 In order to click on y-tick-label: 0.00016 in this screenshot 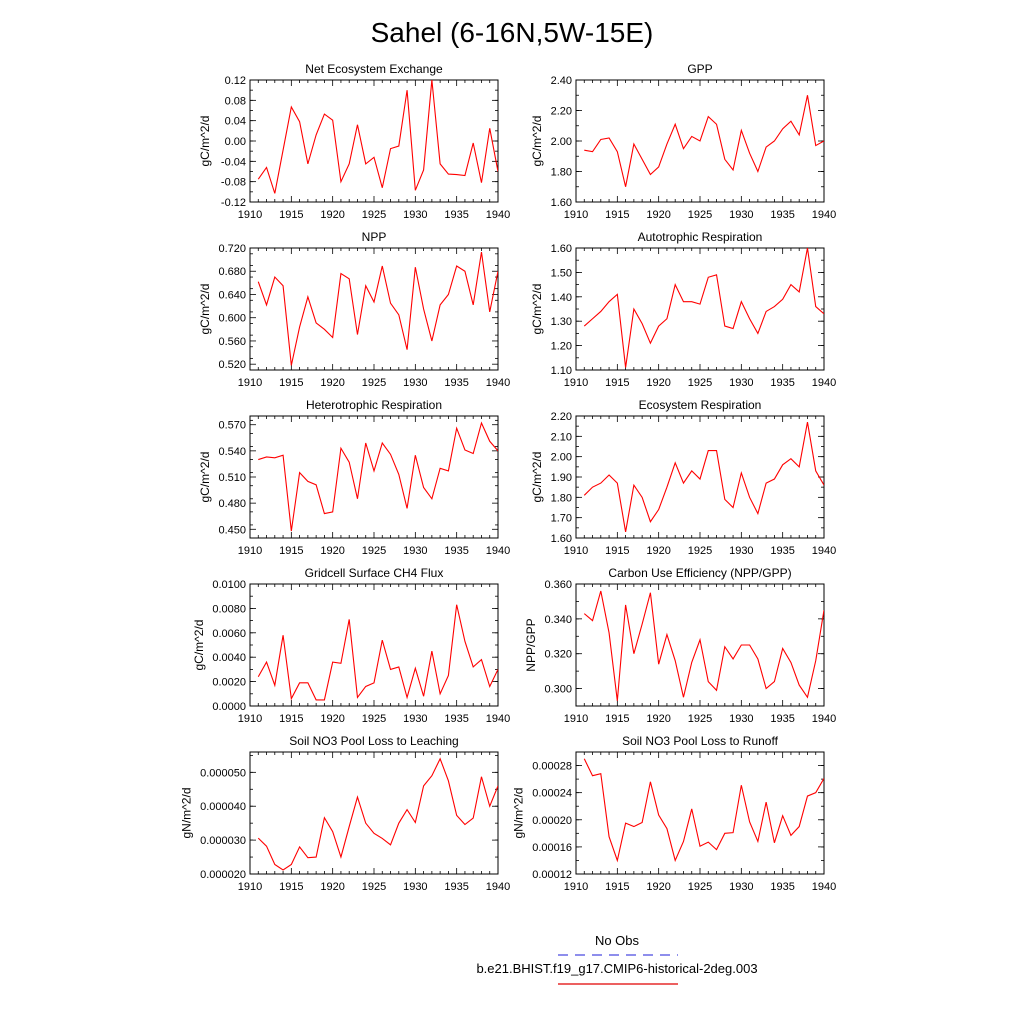, I will do `click(552, 848)`.